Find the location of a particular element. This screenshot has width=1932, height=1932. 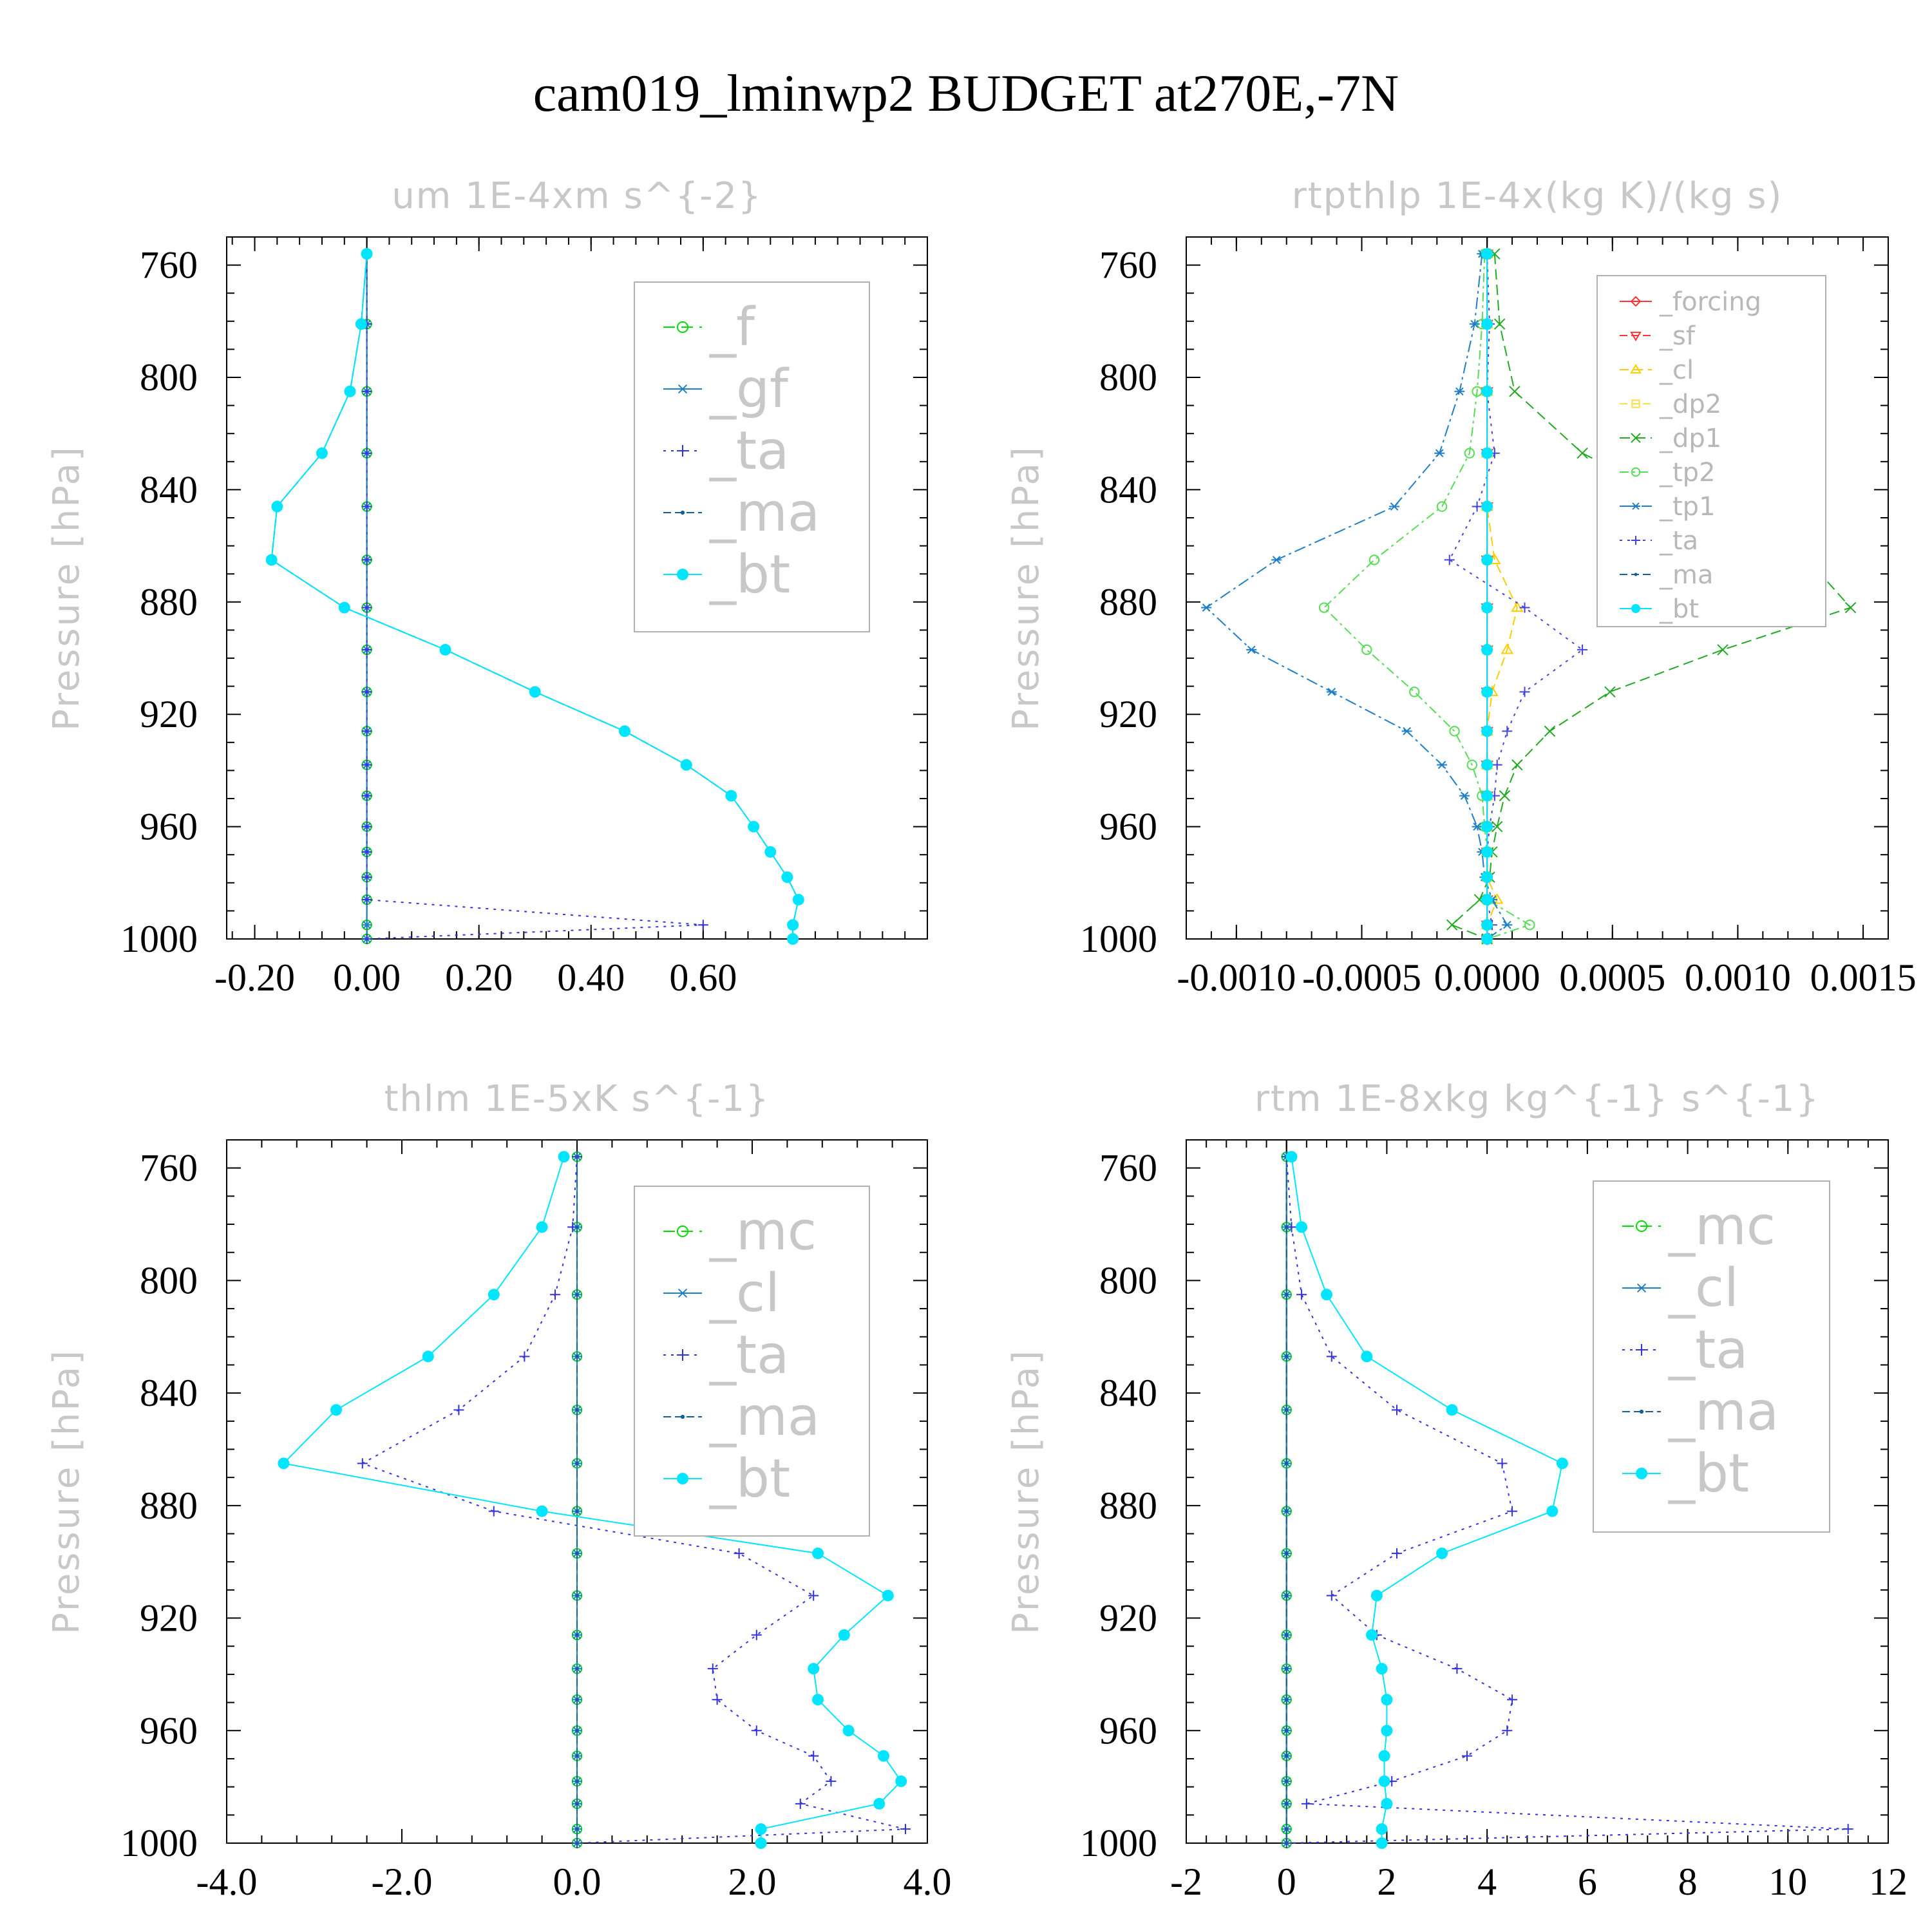

x-tick-label: 0.0015 is located at coordinates (1863, 977).